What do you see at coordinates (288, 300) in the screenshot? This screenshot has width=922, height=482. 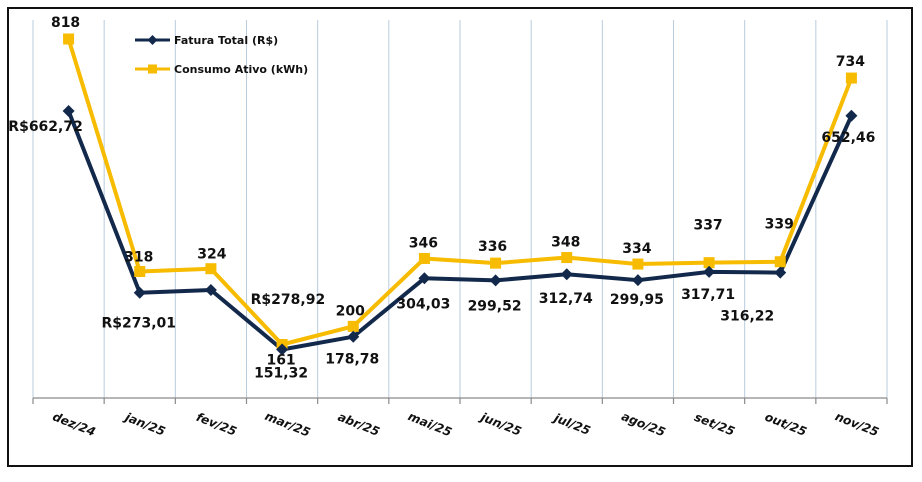 I see `fatura-data-label-fev-25: R$278,92` at bounding box center [288, 300].